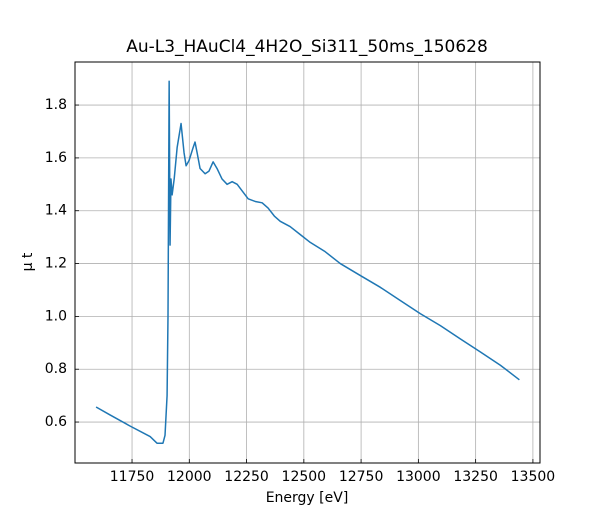 This screenshot has width=600, height=520. What do you see at coordinates (361, 477) in the screenshot?
I see `x-tick-label: 12750` at bounding box center [361, 477].